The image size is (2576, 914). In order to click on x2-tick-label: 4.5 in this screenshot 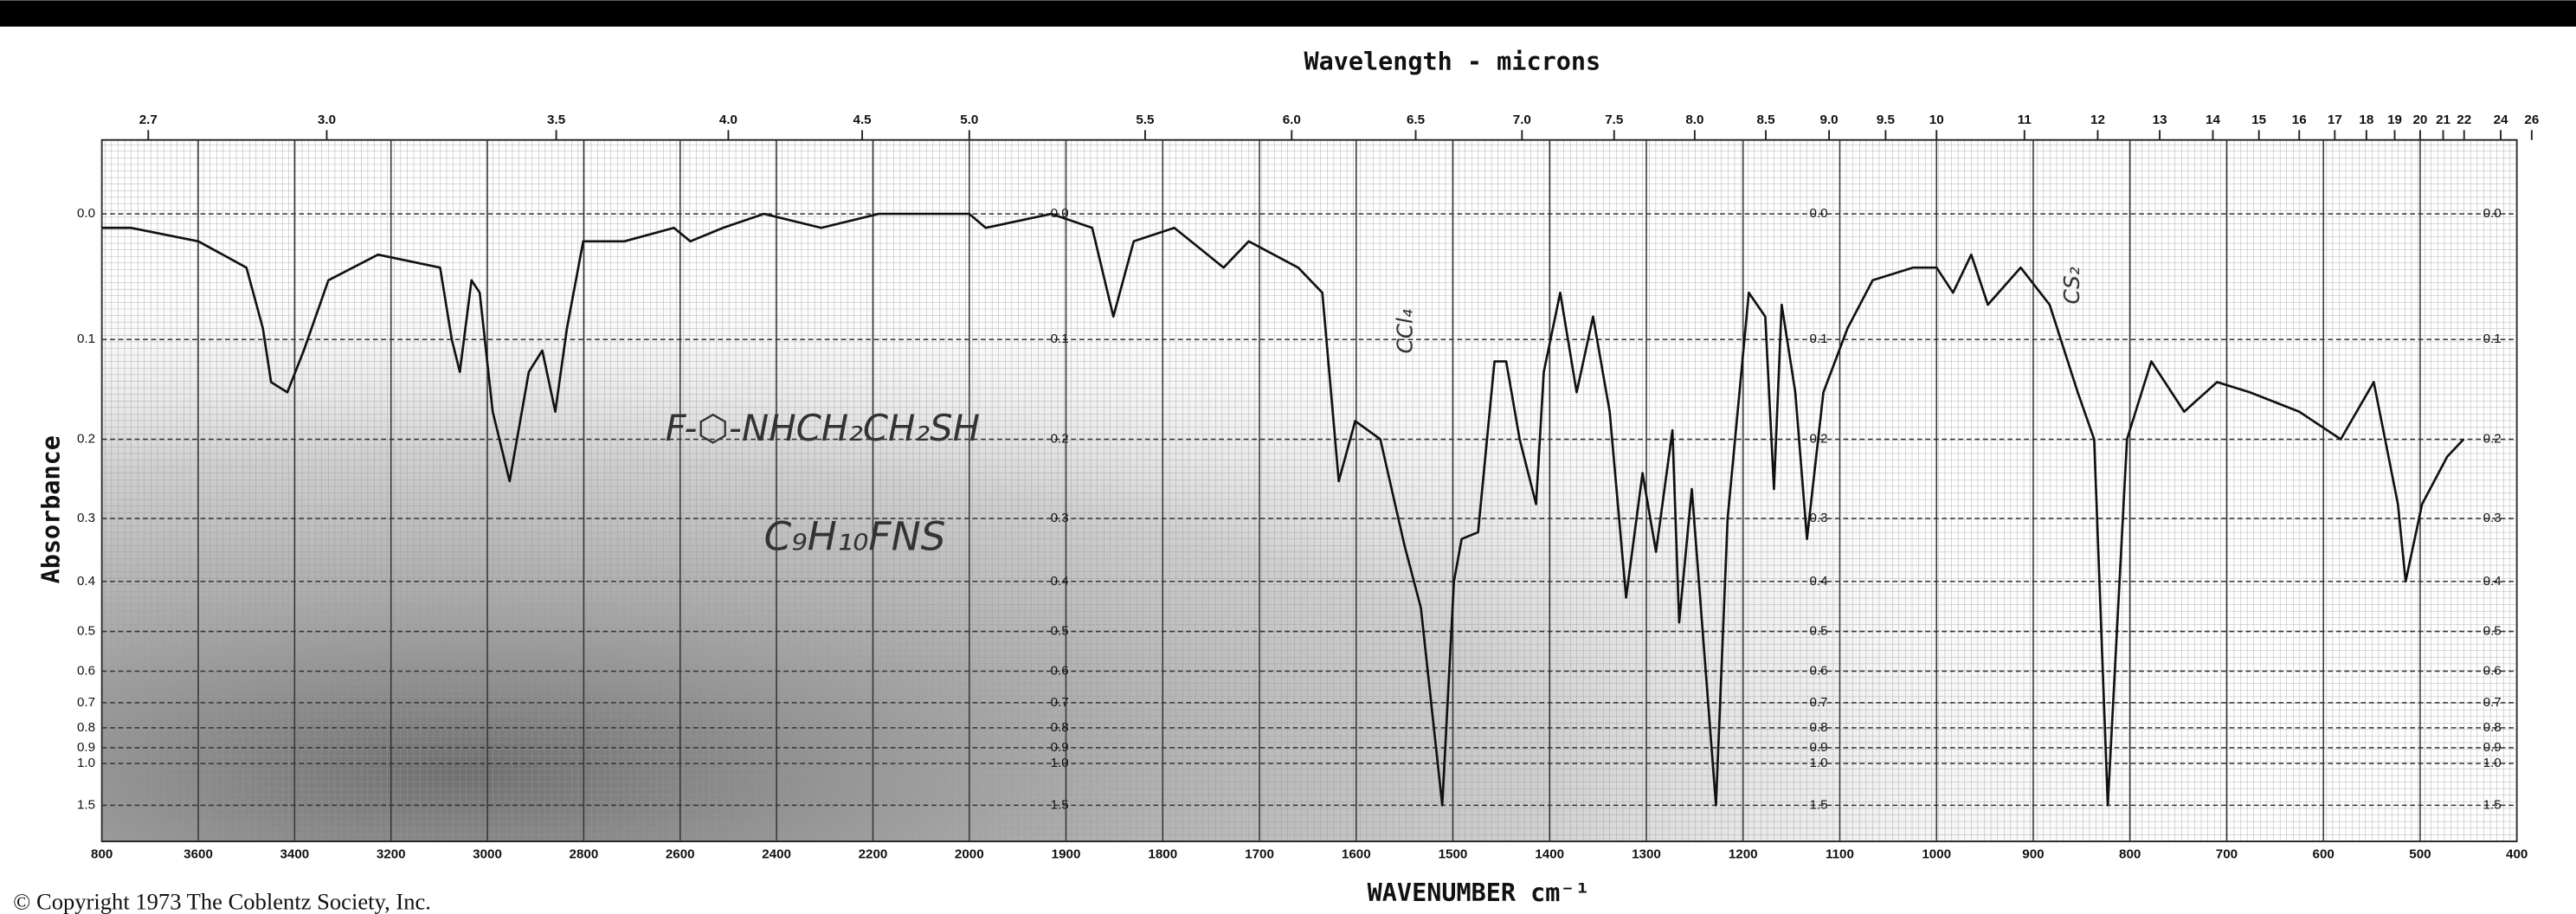, I will do `click(863, 120)`.